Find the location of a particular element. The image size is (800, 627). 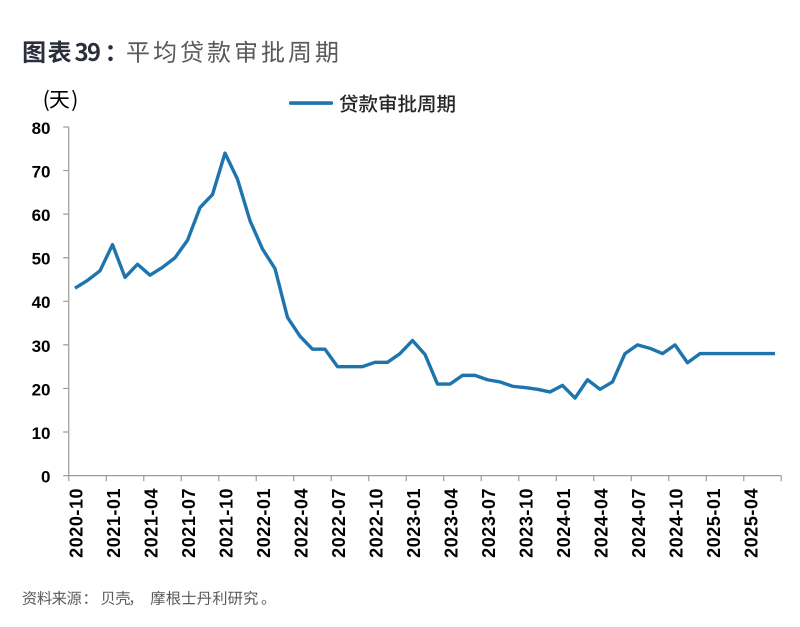

svg-text: 2022-07 is located at coordinates (339, 523).